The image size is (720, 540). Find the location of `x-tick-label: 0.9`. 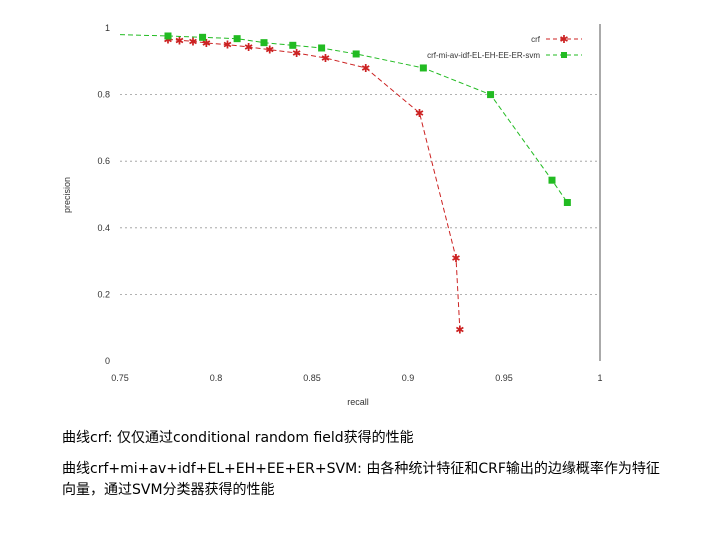

x-tick-label: 0.9 is located at coordinates (408, 378).